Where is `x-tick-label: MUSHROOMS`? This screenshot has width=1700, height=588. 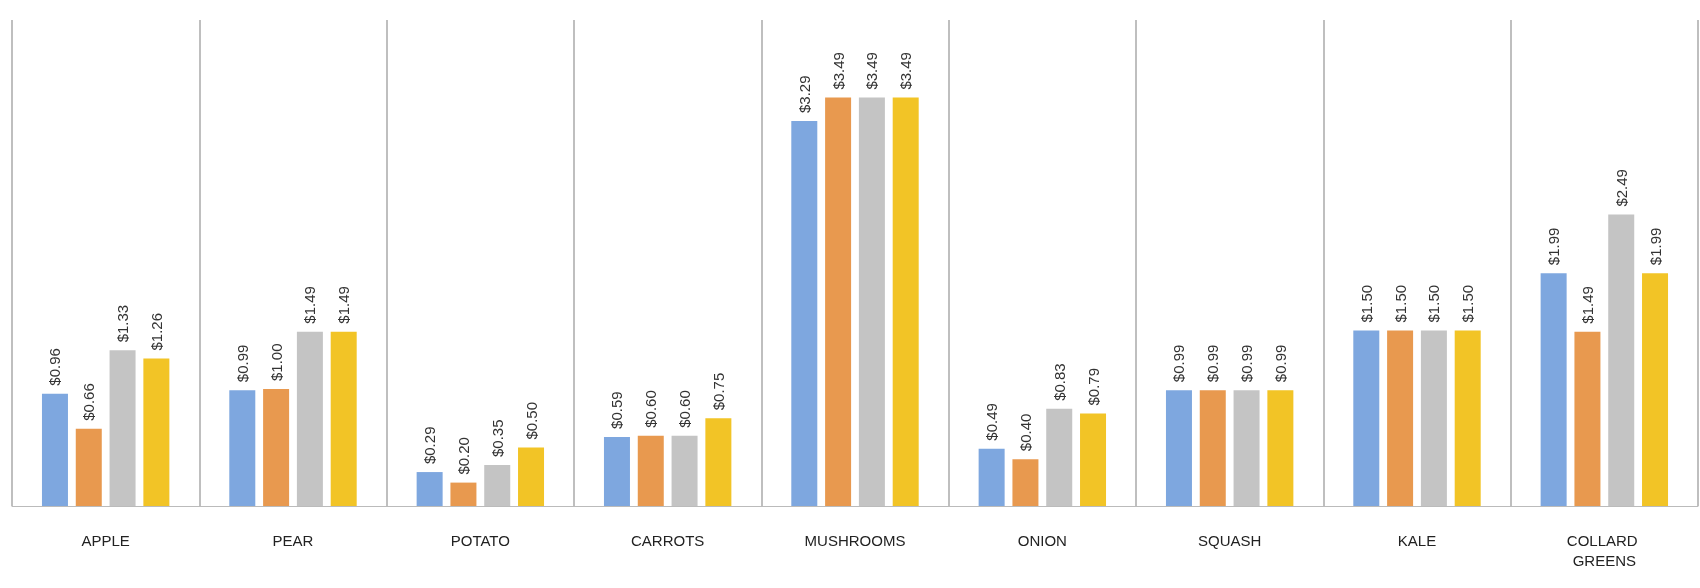
x-tick-label: MUSHROOMS is located at coordinates (855, 540).